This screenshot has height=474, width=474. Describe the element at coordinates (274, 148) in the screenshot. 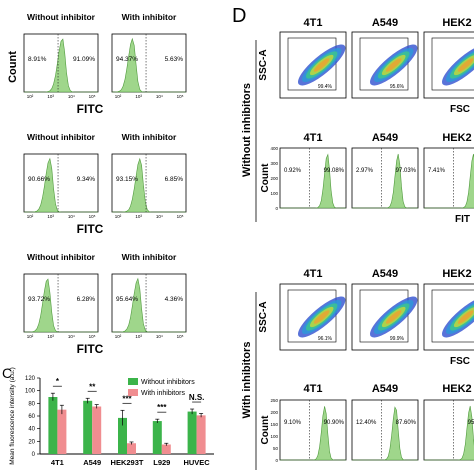

I see `hist-y-tick: 400` at that location.